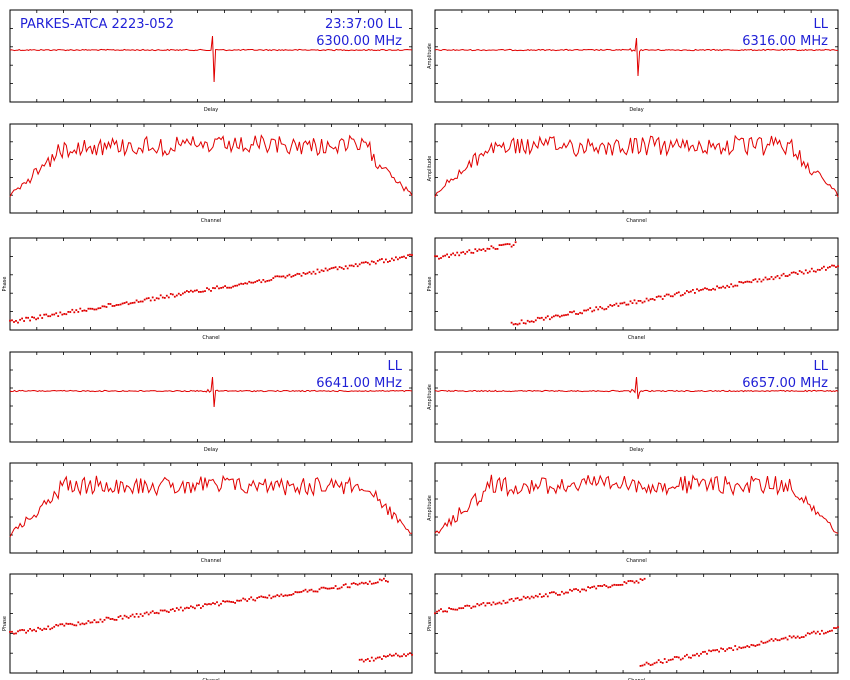 This screenshot has width=850, height=680. What do you see at coordinates (633, 173) in the screenshot?
I see `panel-amplitude: Channel Amplitude` at bounding box center [633, 173].